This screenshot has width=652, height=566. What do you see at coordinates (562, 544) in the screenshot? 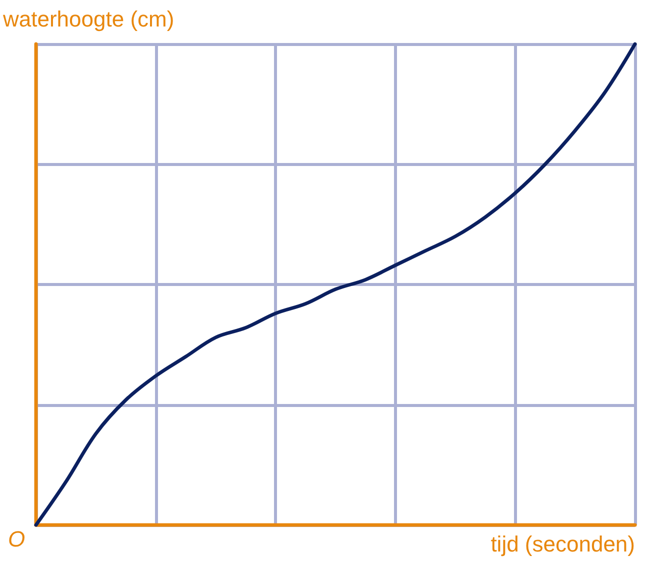
I see `x-axis-title: tijd (seconden)` at bounding box center [562, 544].